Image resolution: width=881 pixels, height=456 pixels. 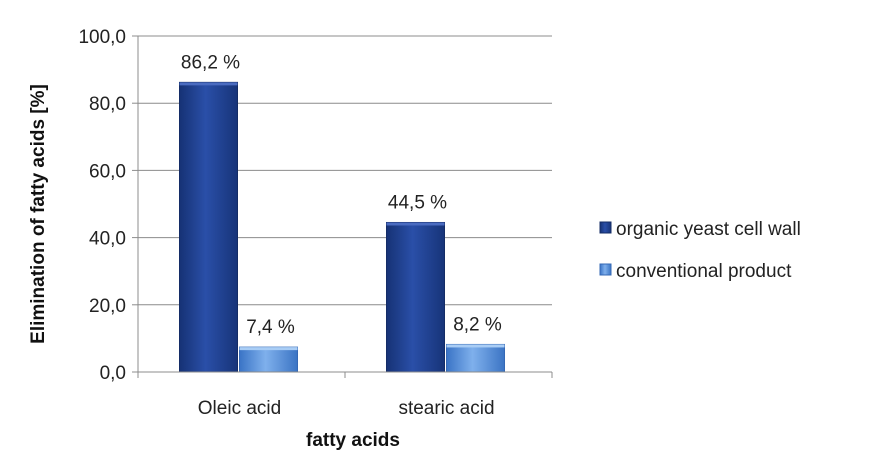 I want to click on x-tick-label: stearic acid, so click(x=446, y=408).